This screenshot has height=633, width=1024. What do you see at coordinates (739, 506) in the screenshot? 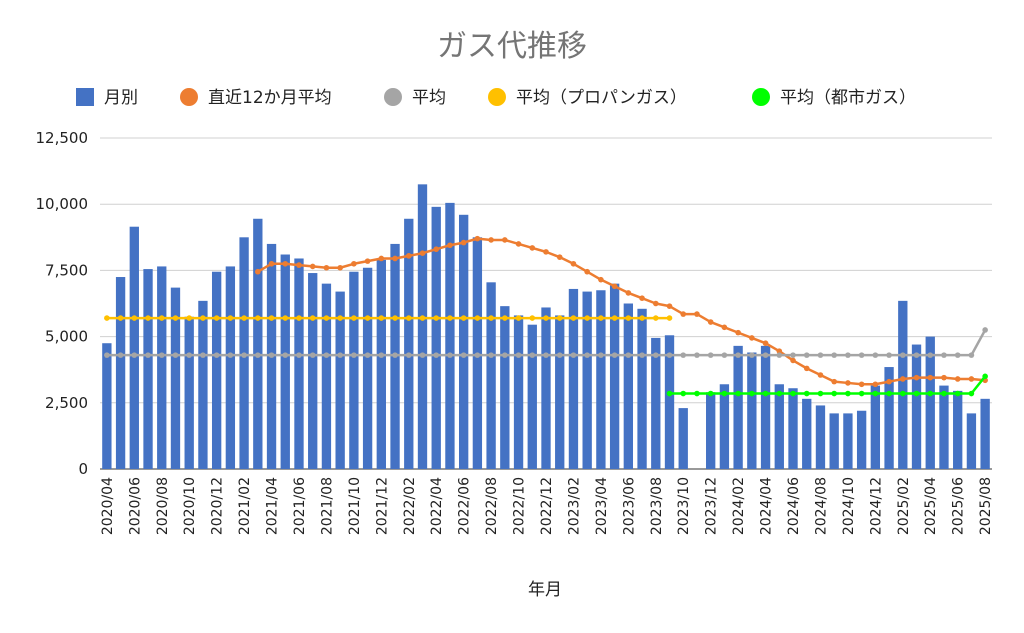
I see `x-tick-label: 2024/02` at bounding box center [739, 506].